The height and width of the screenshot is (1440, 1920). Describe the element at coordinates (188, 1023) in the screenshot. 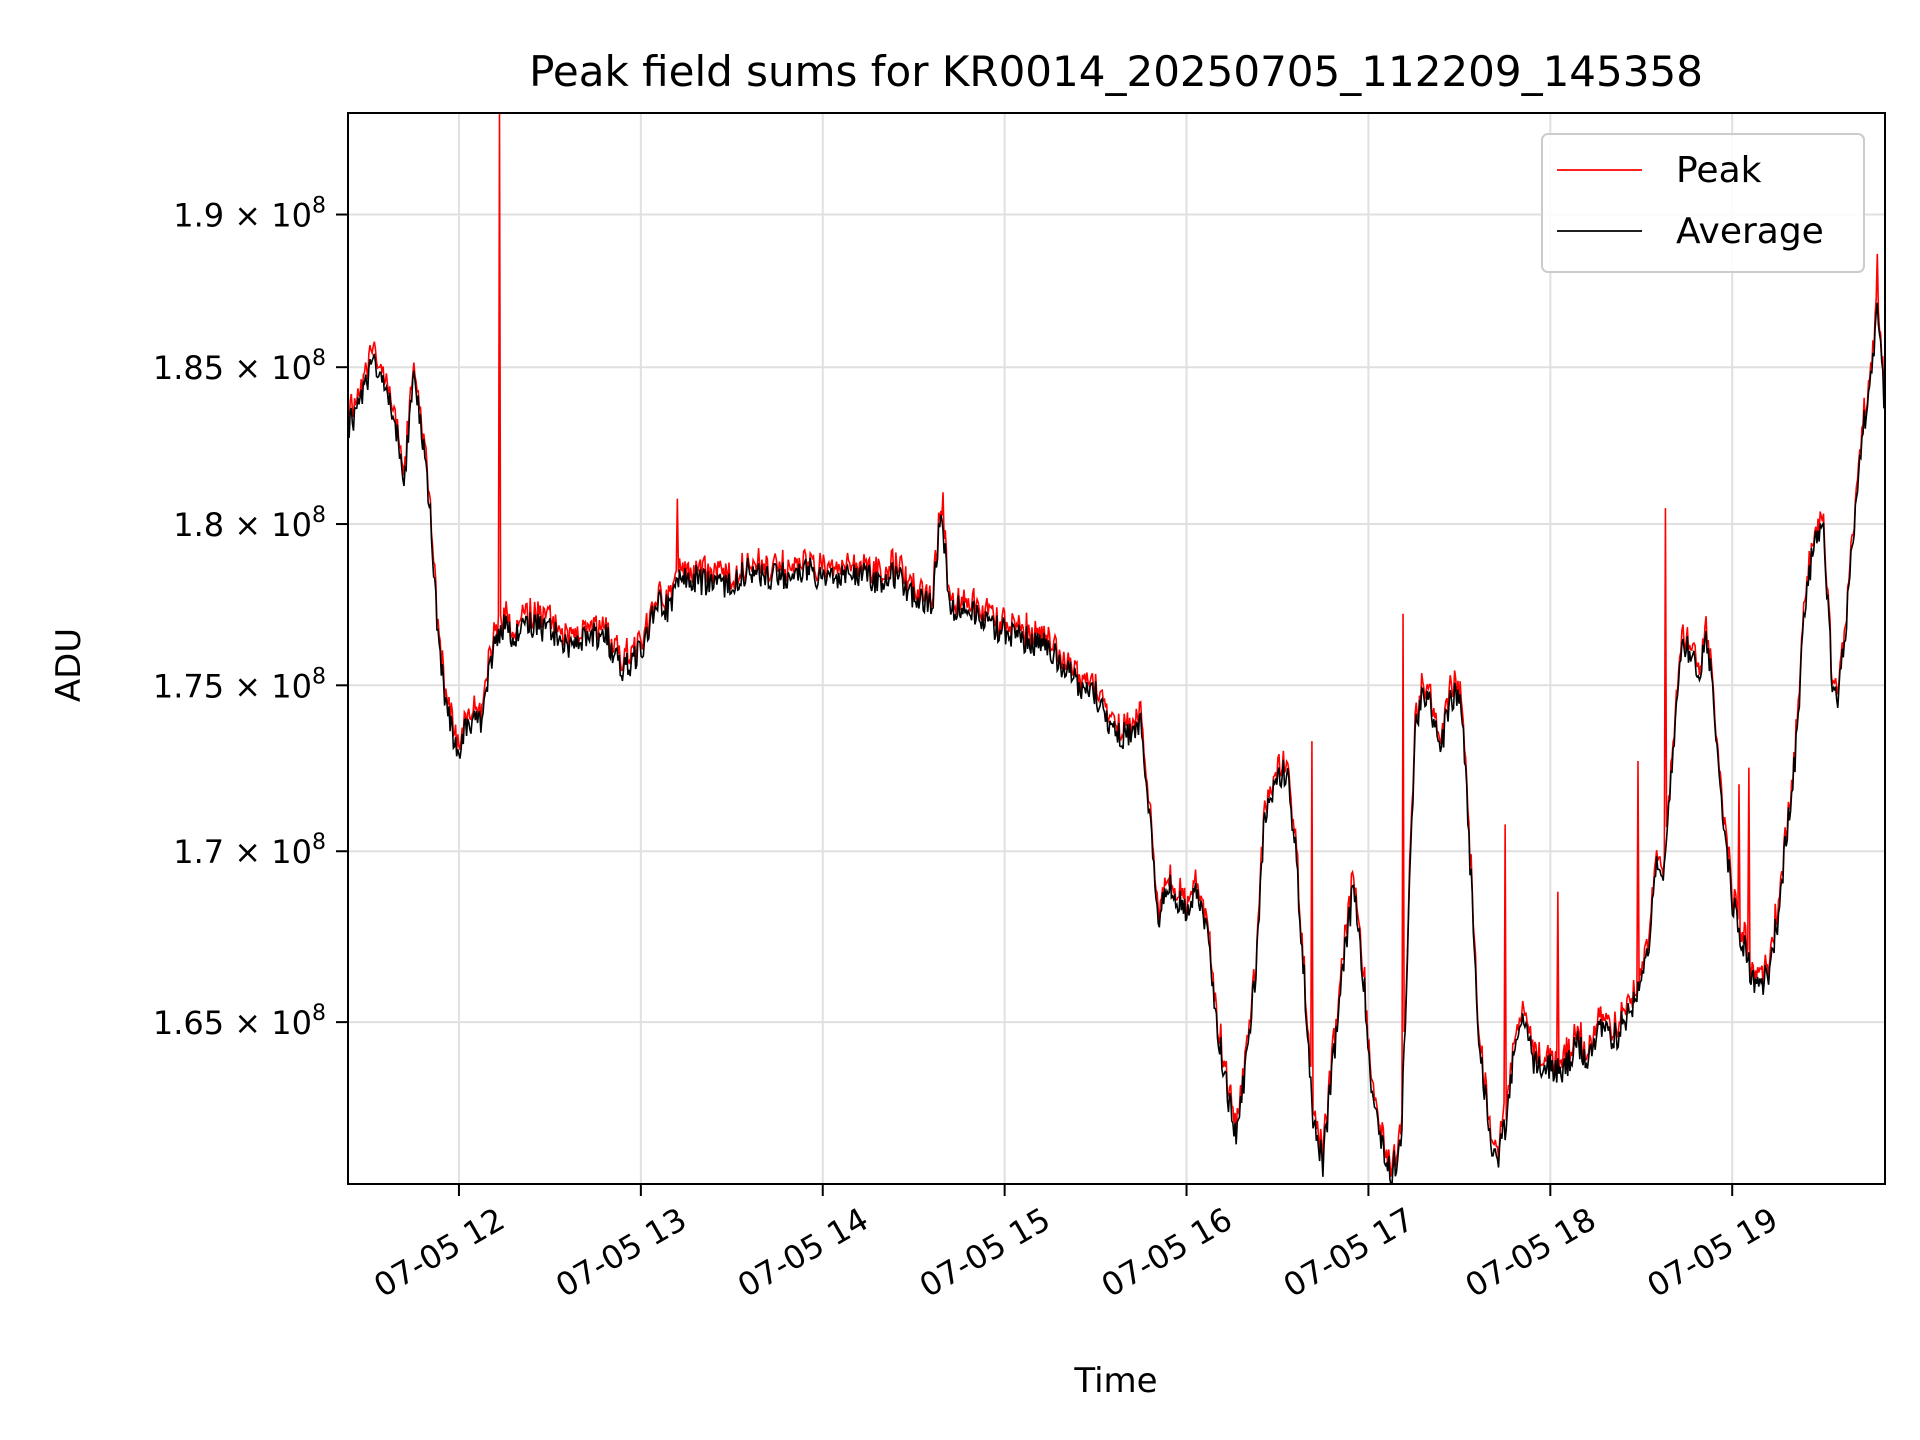

I see `y-tick-mantissa: 1.65` at that location.